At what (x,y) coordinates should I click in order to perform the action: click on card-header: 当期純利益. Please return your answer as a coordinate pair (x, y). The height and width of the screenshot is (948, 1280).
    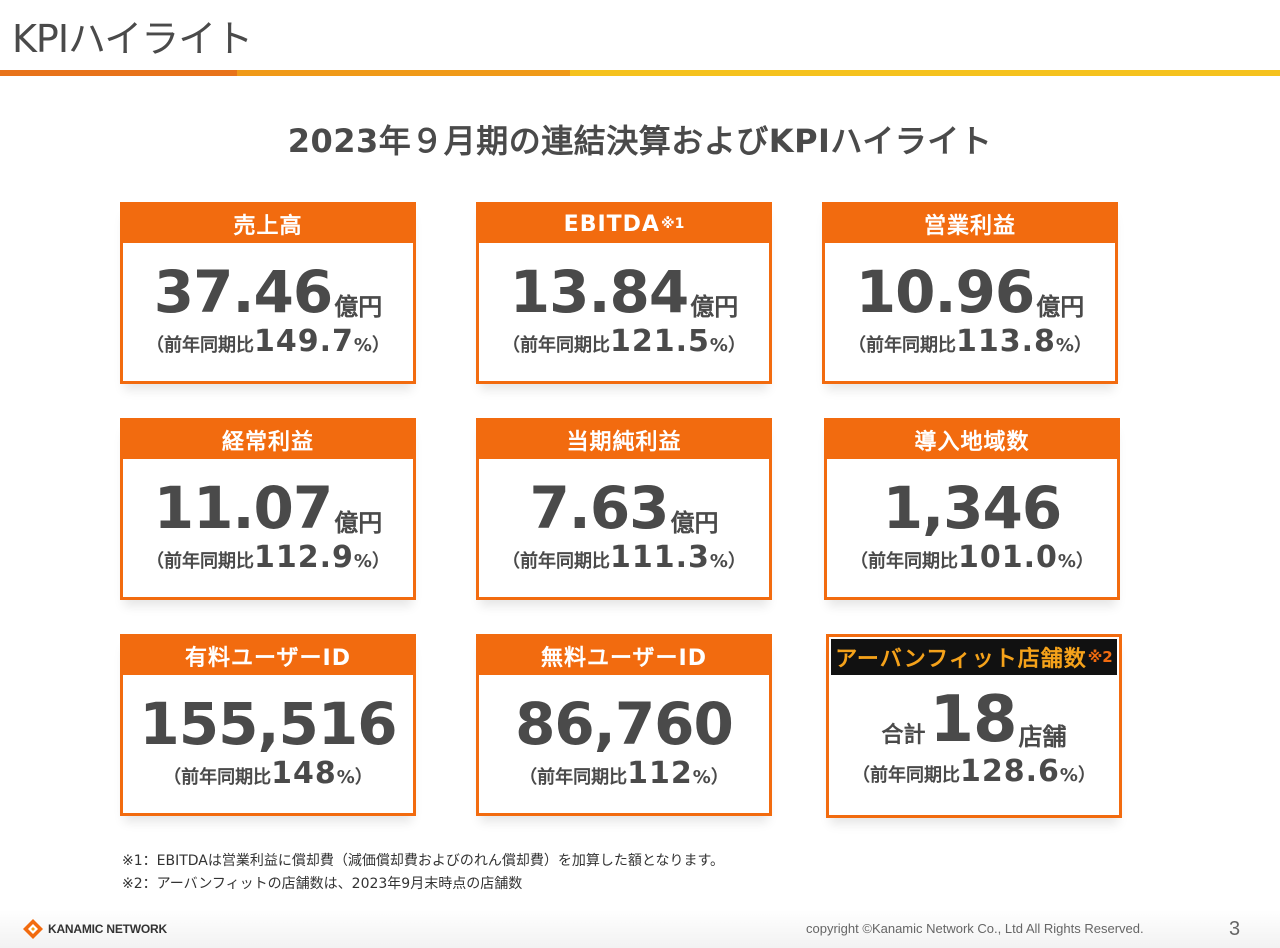
    Looking at the image, I should click on (624, 440).